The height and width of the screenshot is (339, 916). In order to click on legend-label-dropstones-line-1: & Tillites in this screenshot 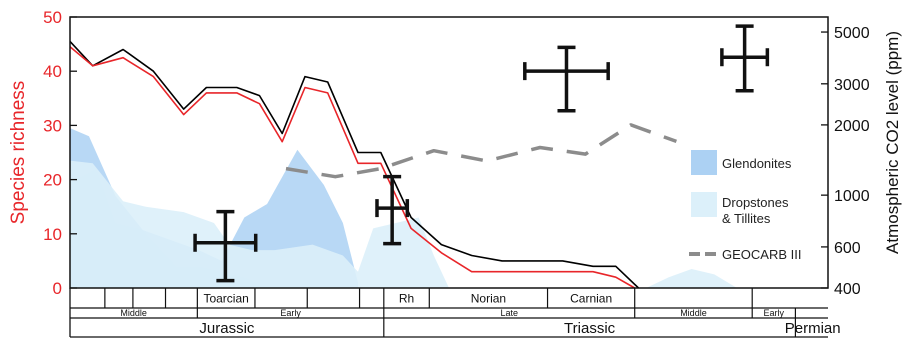, I will do `click(746, 218)`.